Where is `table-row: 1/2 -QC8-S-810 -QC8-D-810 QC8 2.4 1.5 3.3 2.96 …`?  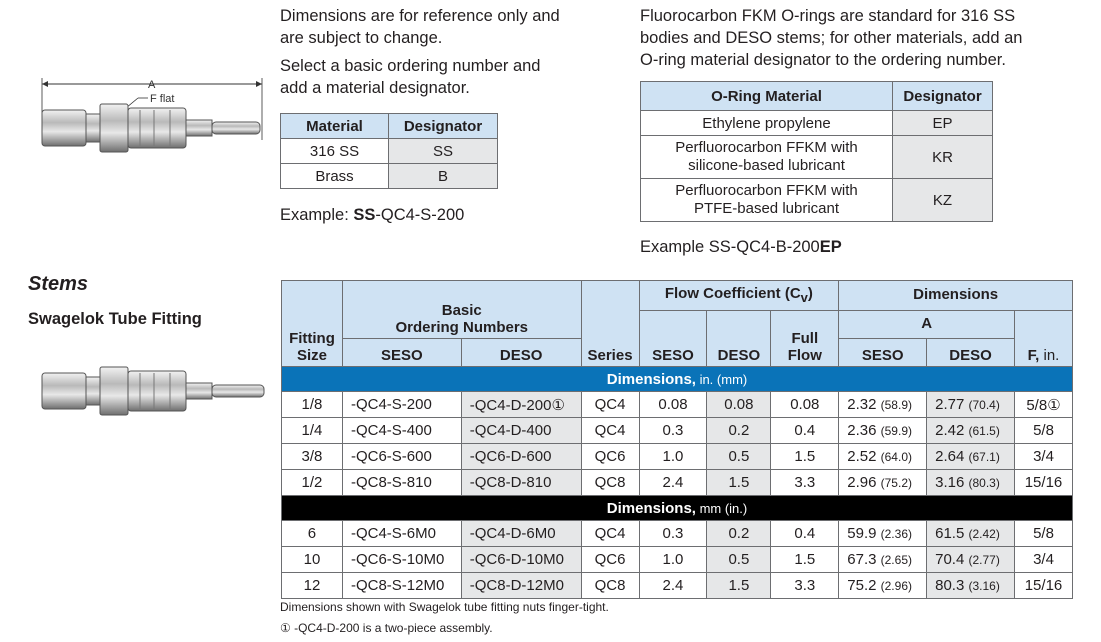 table-row: 1/2 -QC8-S-810 -QC8-D-810 QC8 2.4 1.5 3.3 2.96 … is located at coordinates (677, 482).